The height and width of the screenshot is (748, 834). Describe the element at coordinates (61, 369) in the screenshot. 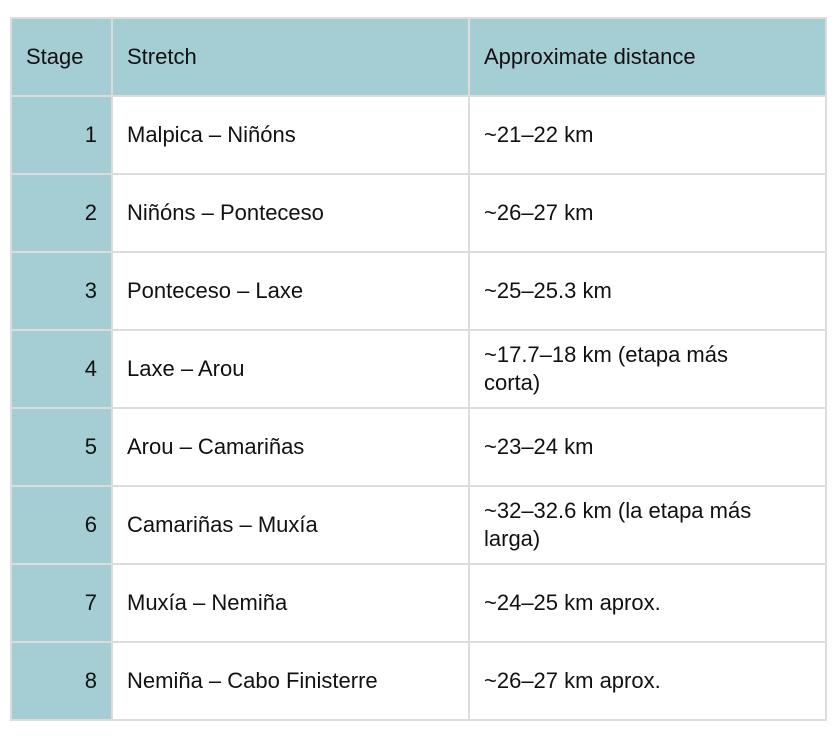

I see `stage-cell: 4` at that location.